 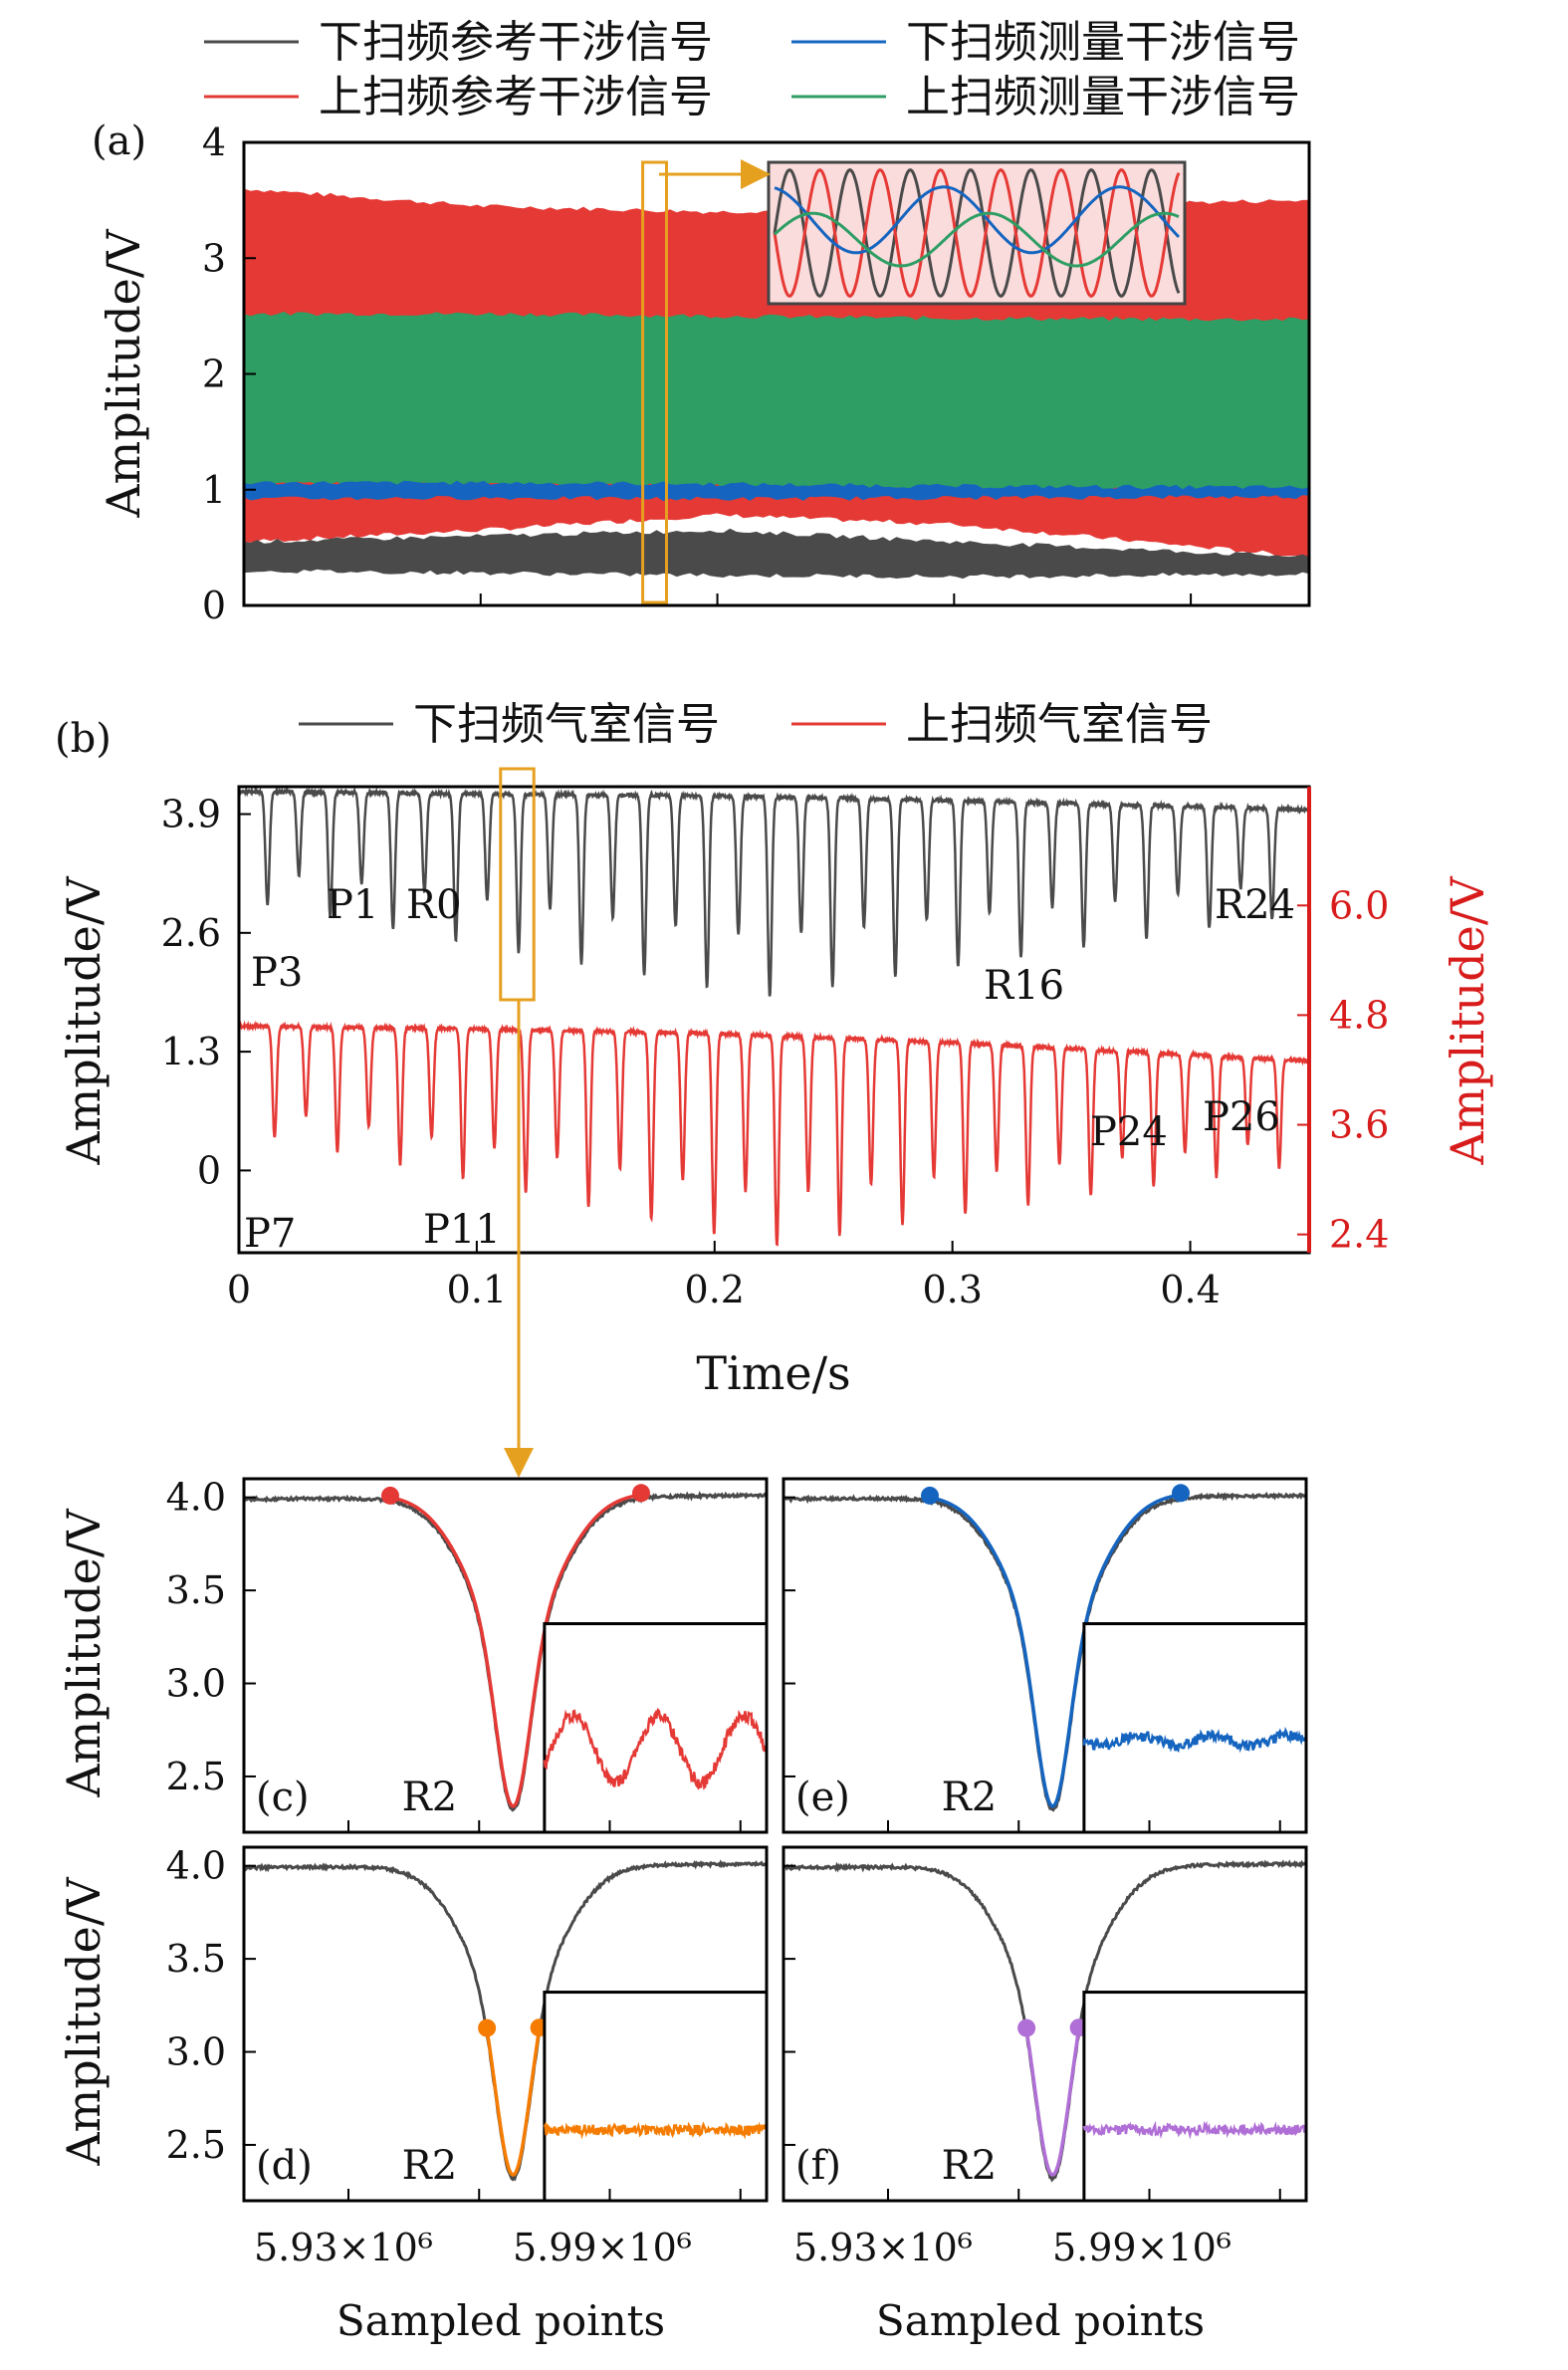 I want to click on plot-d-ylabel: Amplitude/V, so click(x=84, y=2022).